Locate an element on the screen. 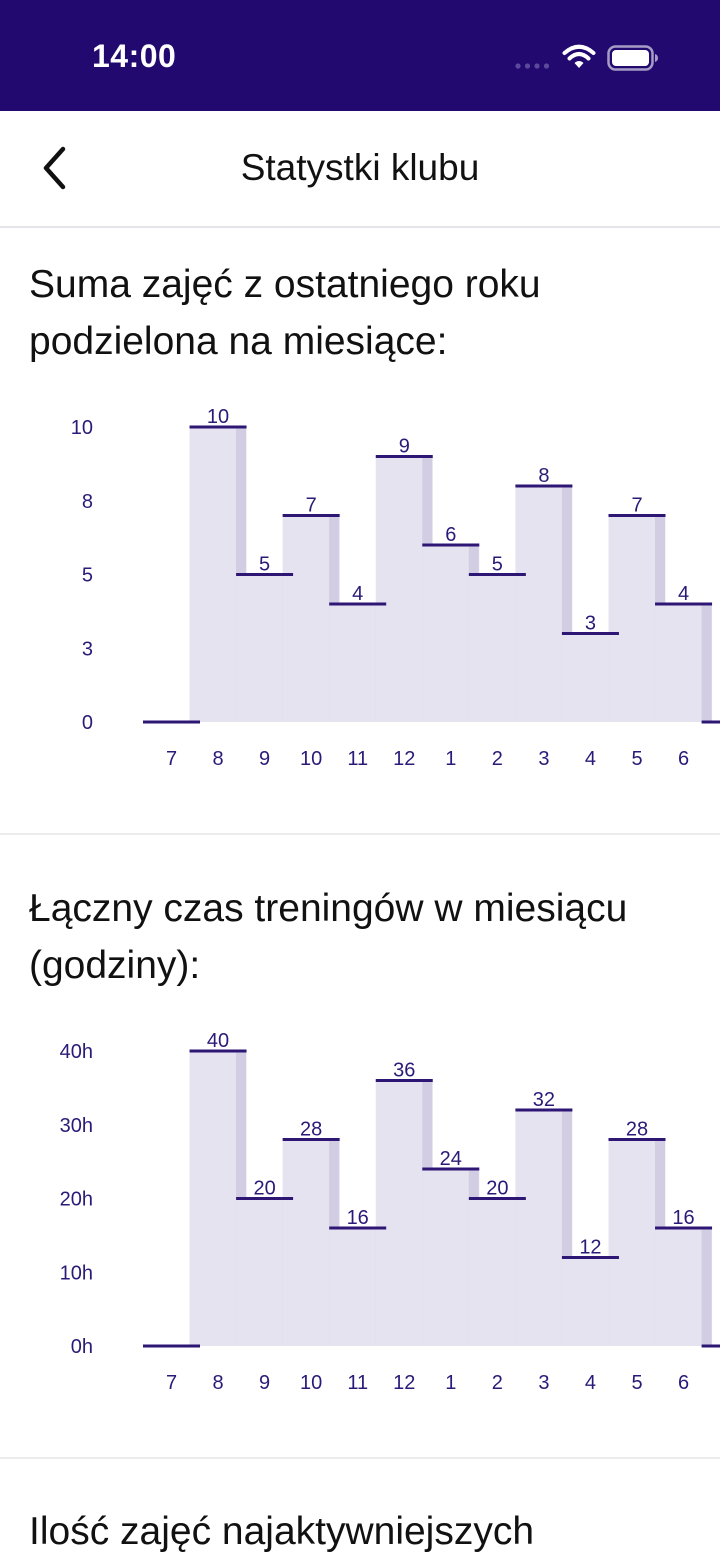 The width and height of the screenshot is (720, 1565). y-tick-label: 10 is located at coordinates (82, 428).